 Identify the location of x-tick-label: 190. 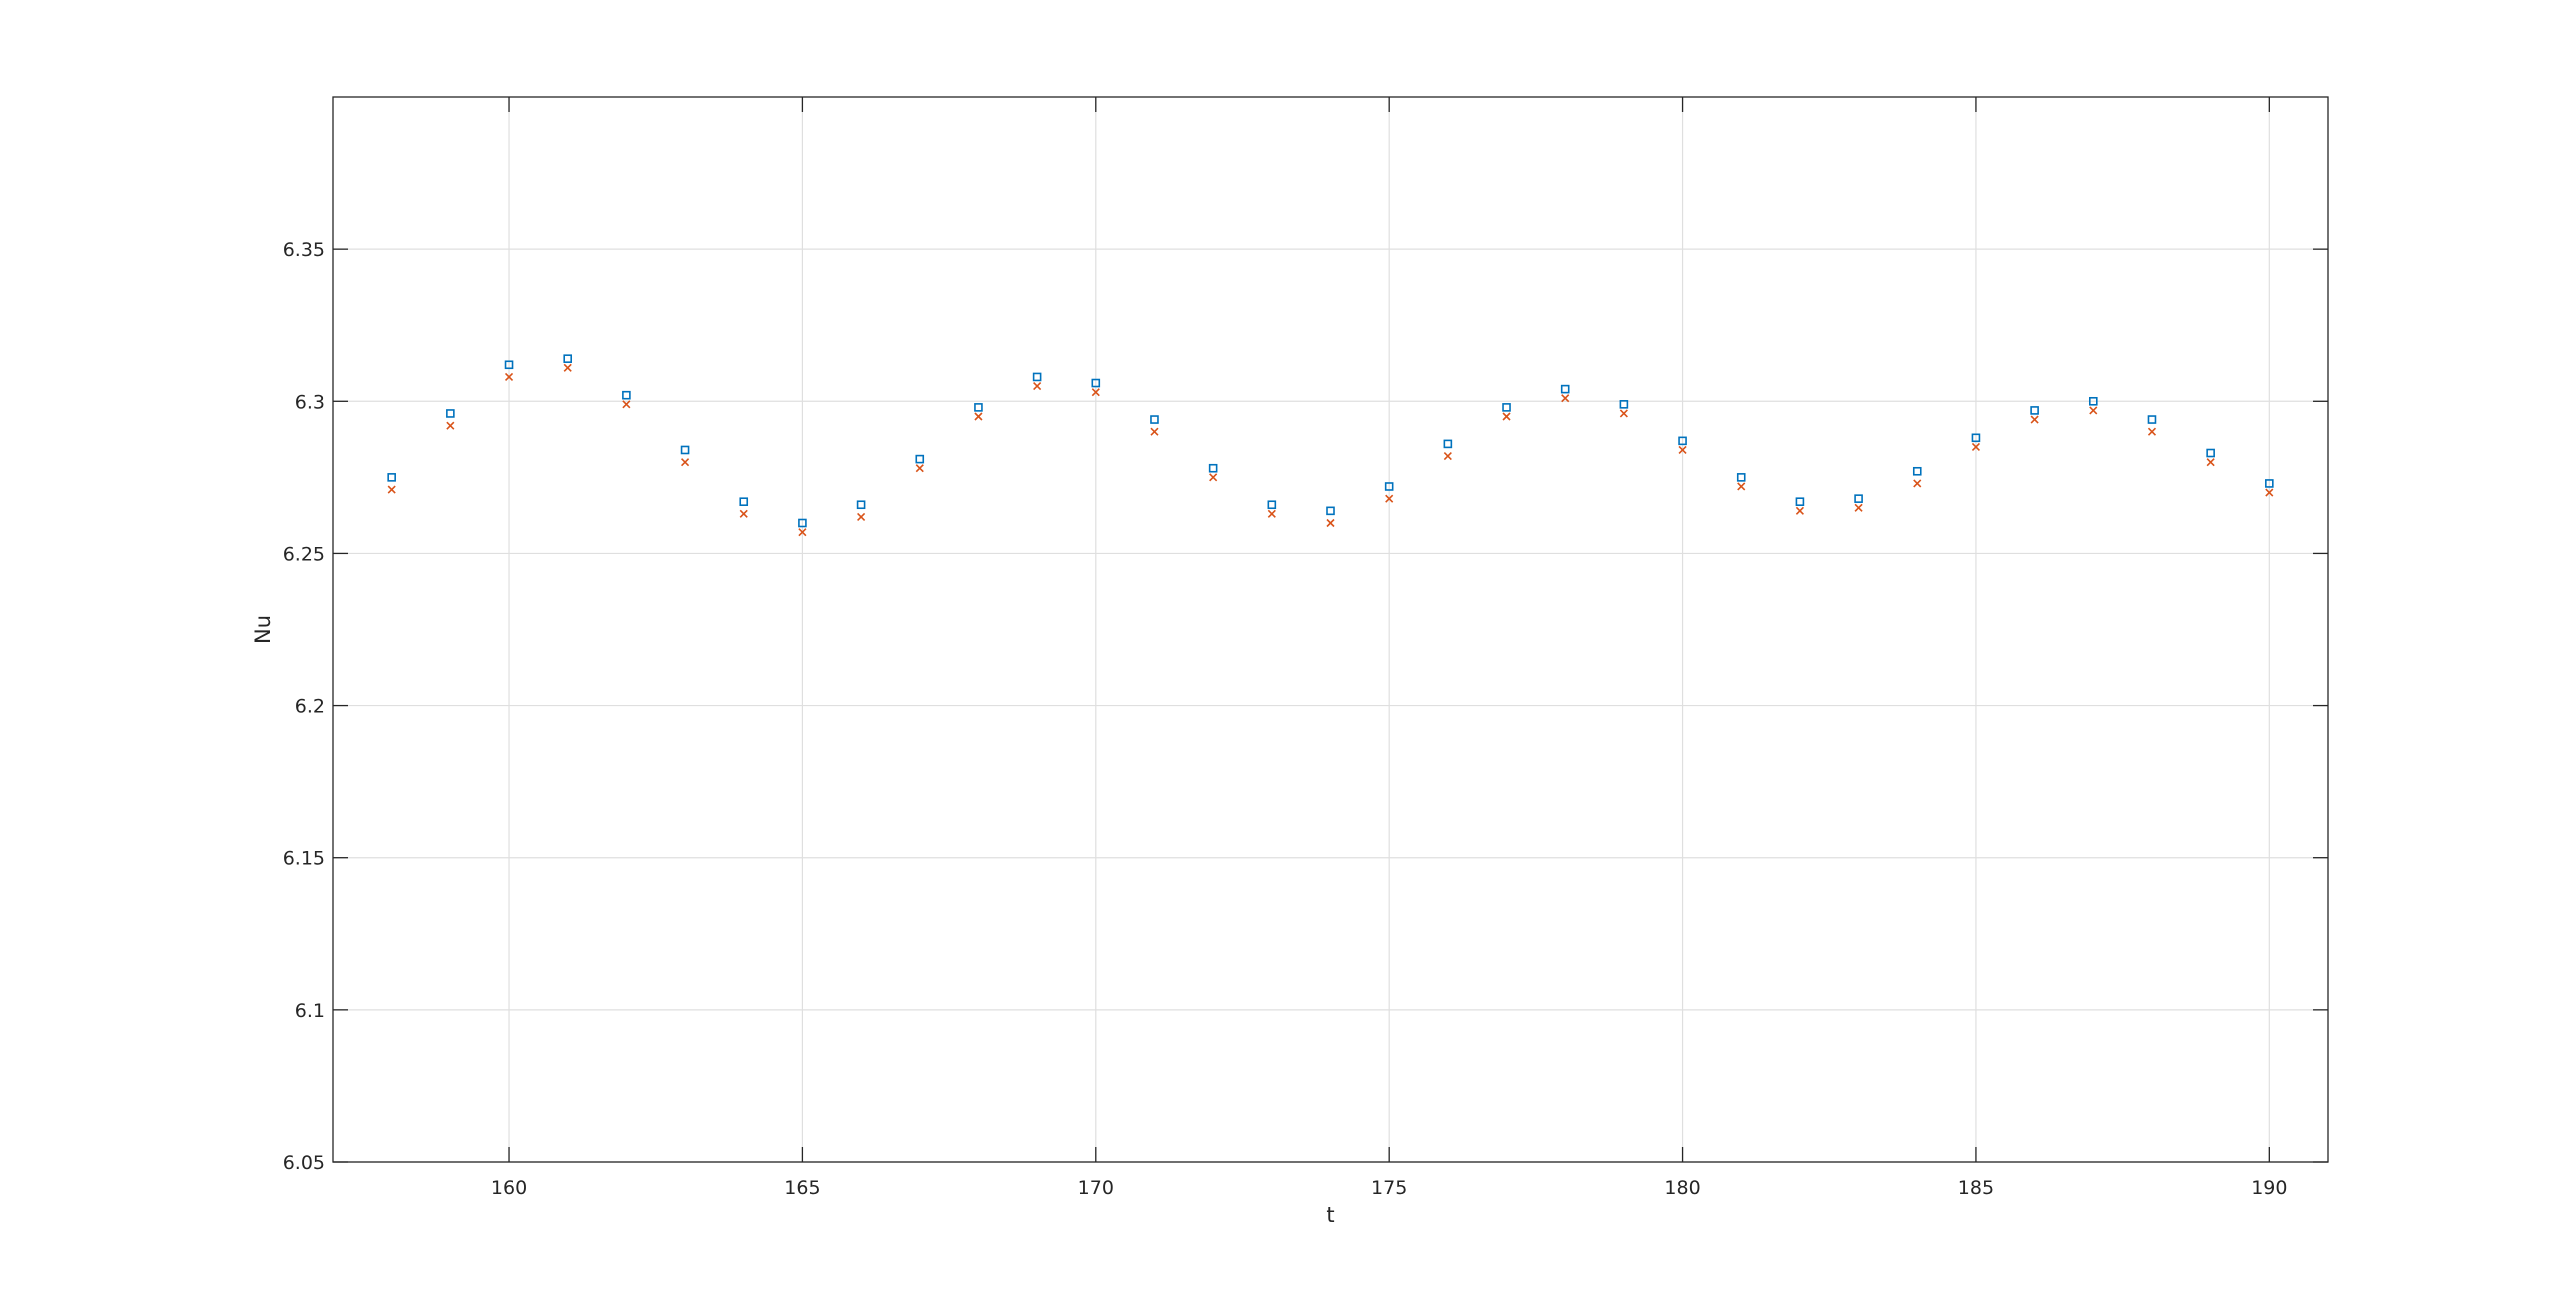
(2269, 1188).